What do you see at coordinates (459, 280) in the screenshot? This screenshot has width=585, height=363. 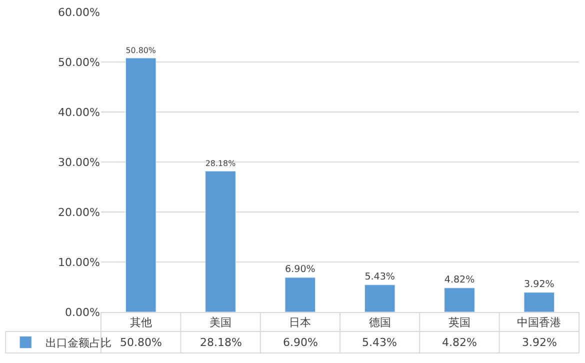 I see `text: 4.82%` at bounding box center [459, 280].